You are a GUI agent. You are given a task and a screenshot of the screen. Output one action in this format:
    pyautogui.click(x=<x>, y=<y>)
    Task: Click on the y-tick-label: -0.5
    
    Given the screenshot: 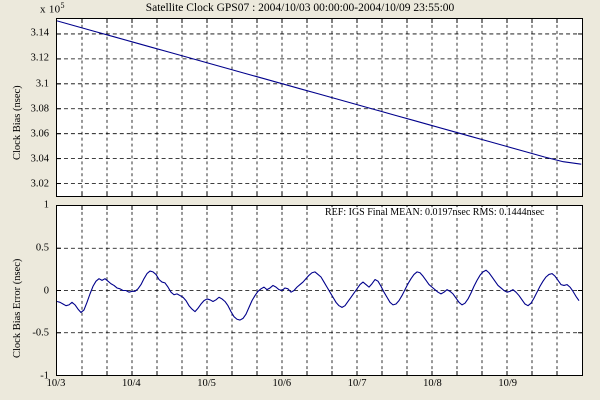 What is the action you would take?
    pyautogui.click(x=40, y=333)
    